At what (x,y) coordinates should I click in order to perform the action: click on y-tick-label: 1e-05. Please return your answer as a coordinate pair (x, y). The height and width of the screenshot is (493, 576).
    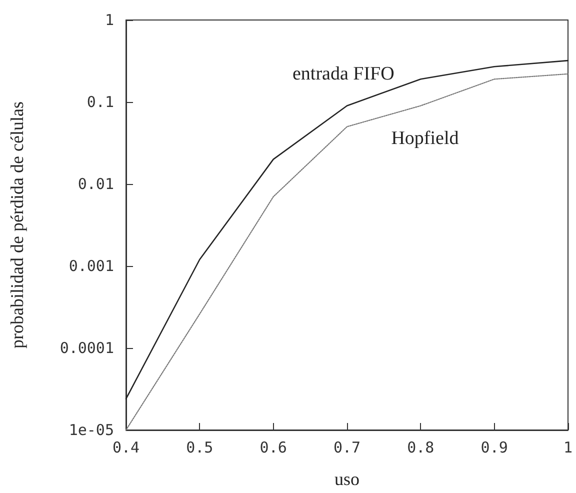
    Looking at the image, I should click on (91, 430).